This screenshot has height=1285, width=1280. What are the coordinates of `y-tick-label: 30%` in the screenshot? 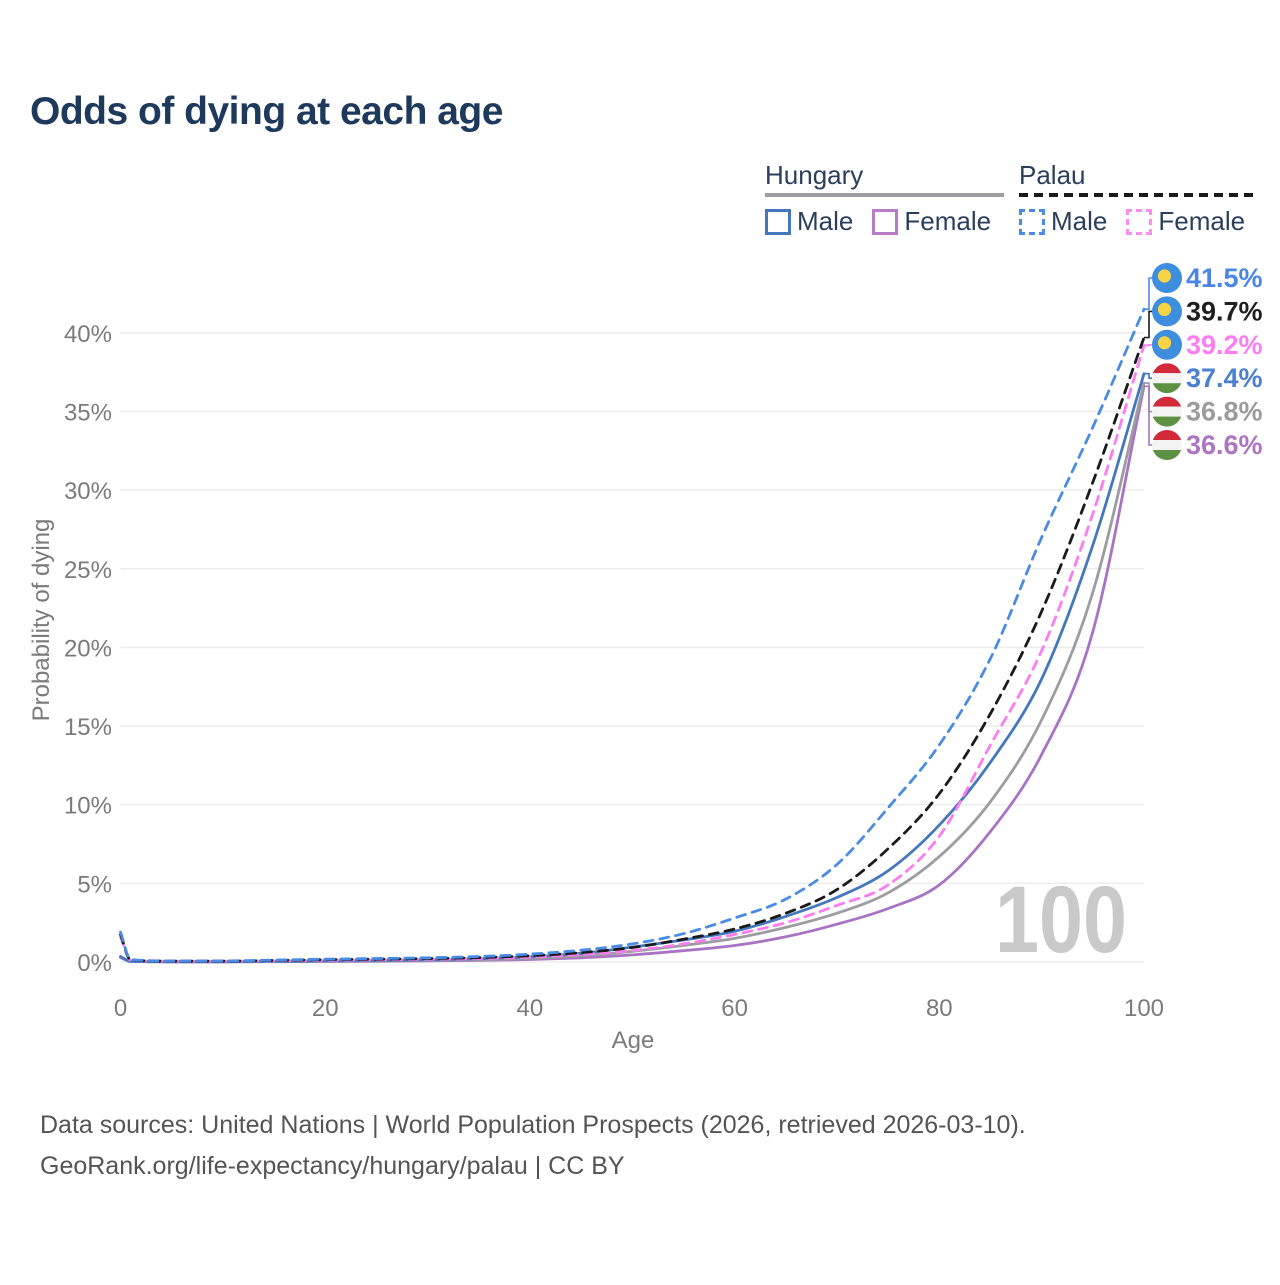 It's located at (88, 491).